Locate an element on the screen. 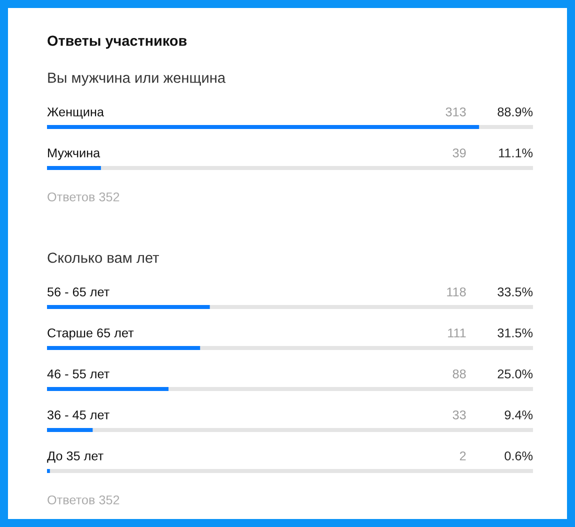  chart-title: Ответы участников is located at coordinates (117, 42).